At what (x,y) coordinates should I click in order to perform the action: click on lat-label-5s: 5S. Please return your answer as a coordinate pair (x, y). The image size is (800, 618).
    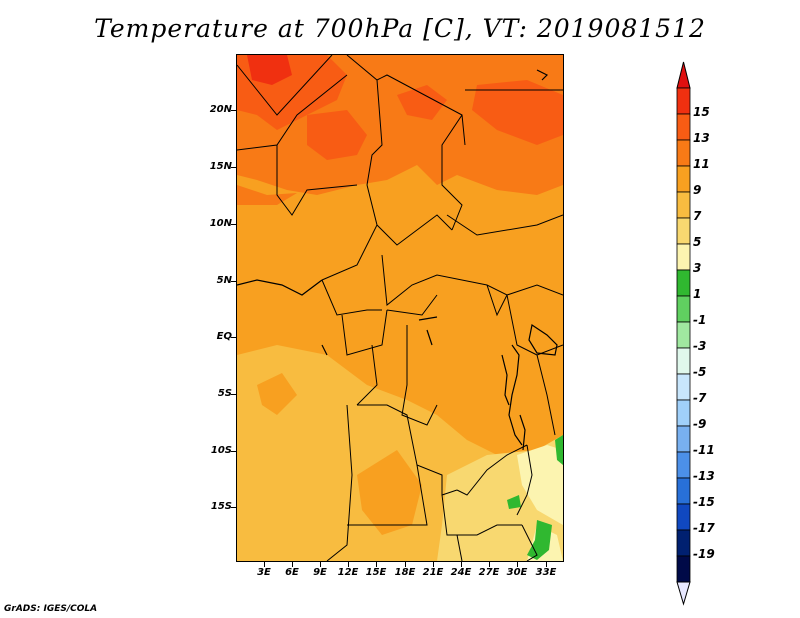
    Looking at the image, I should click on (224, 393).